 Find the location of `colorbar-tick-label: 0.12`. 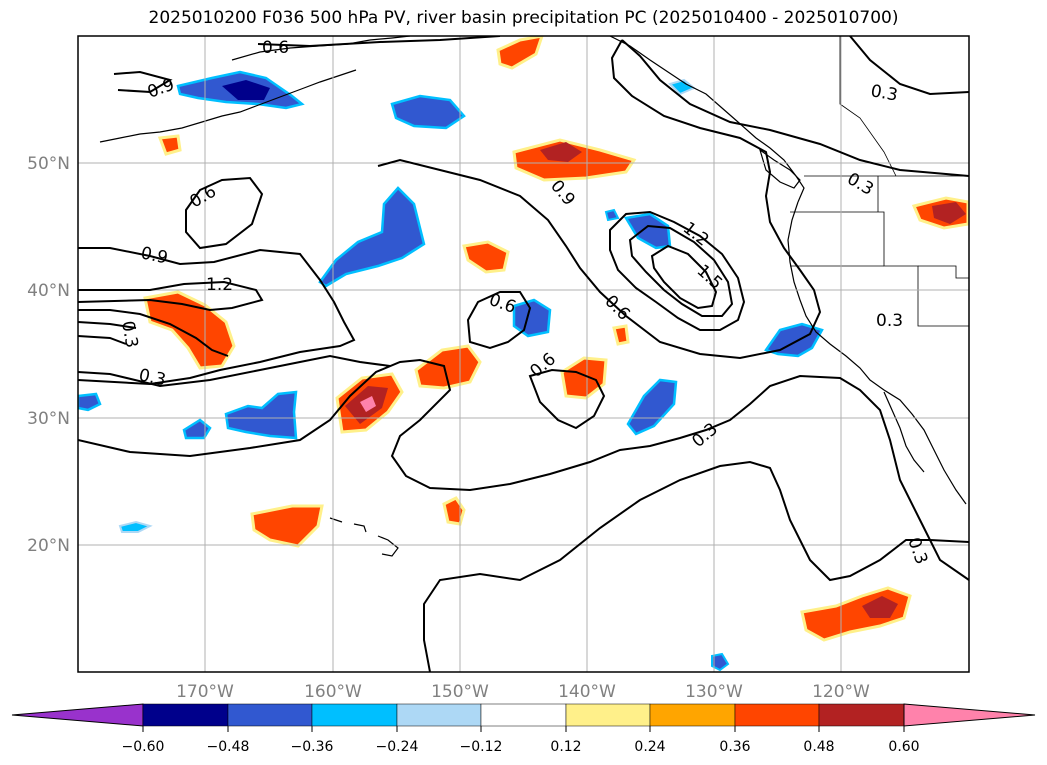

colorbar-tick-label: 0.12 is located at coordinates (565, 747).